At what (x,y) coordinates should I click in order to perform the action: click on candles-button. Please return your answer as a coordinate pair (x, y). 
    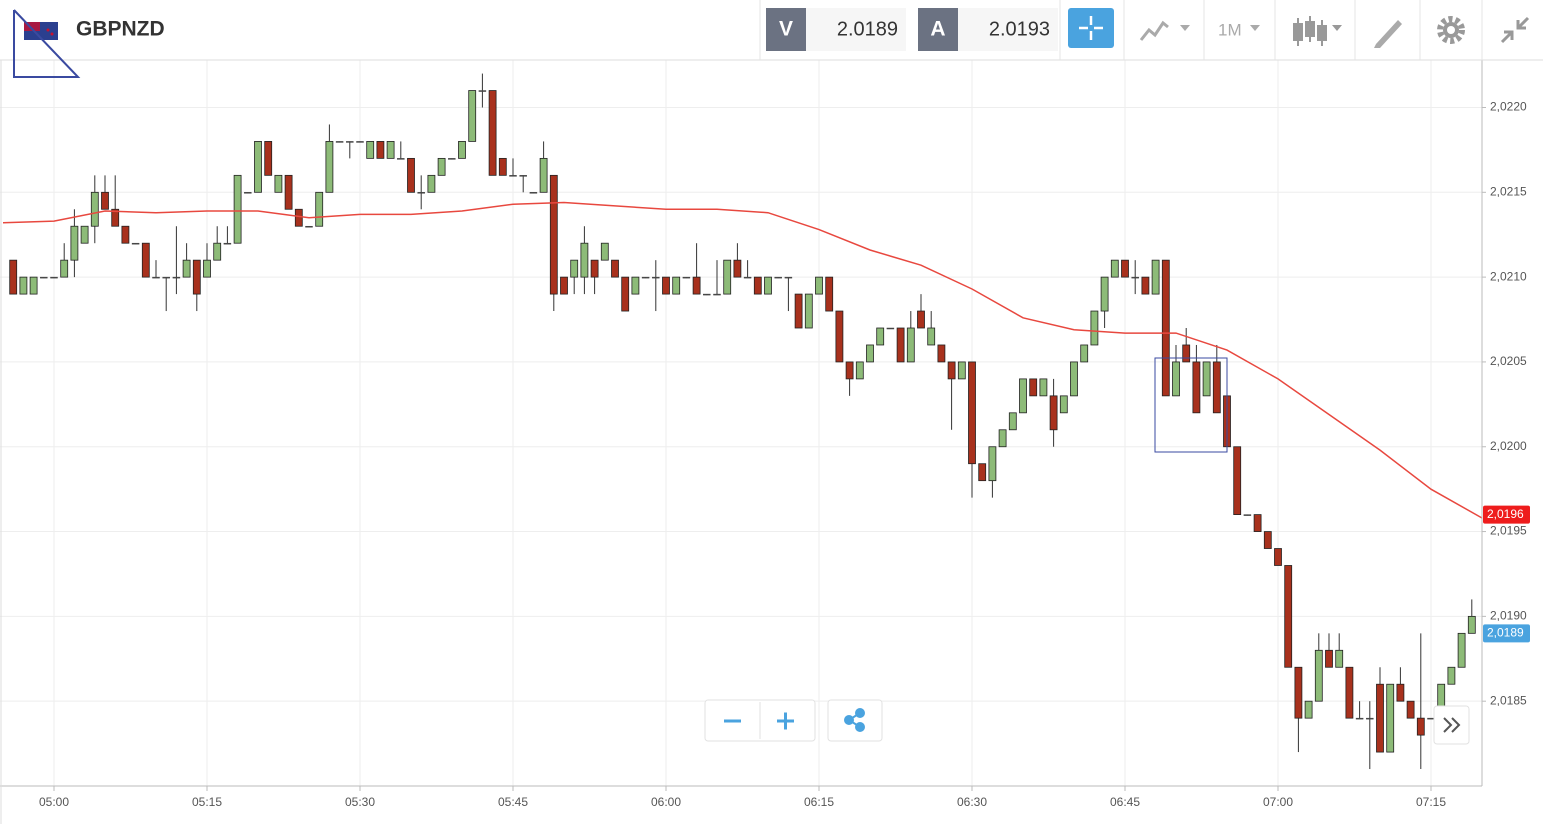
    Looking at the image, I should click on (1317, 31).